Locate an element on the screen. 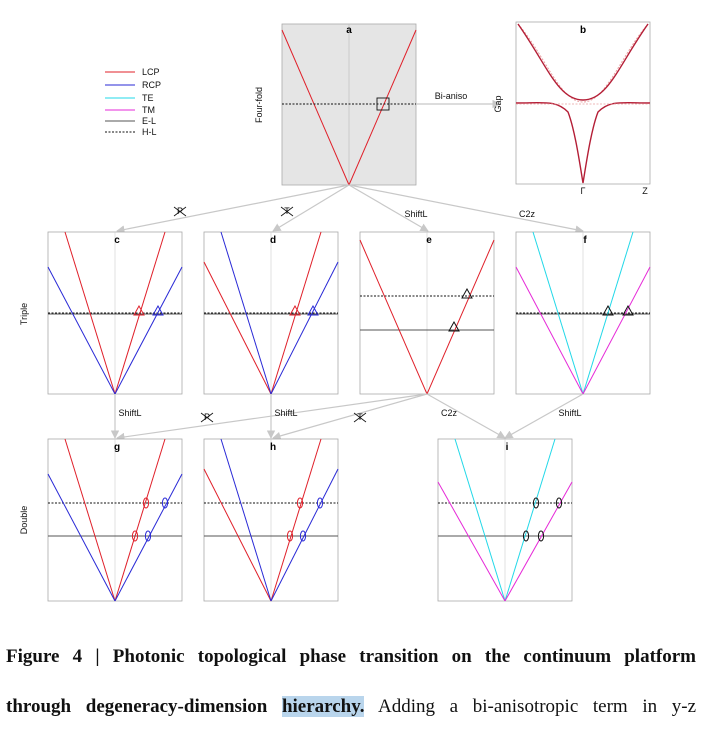 The height and width of the screenshot is (740, 704). panel-i-tm-left is located at coordinates (471, 541).